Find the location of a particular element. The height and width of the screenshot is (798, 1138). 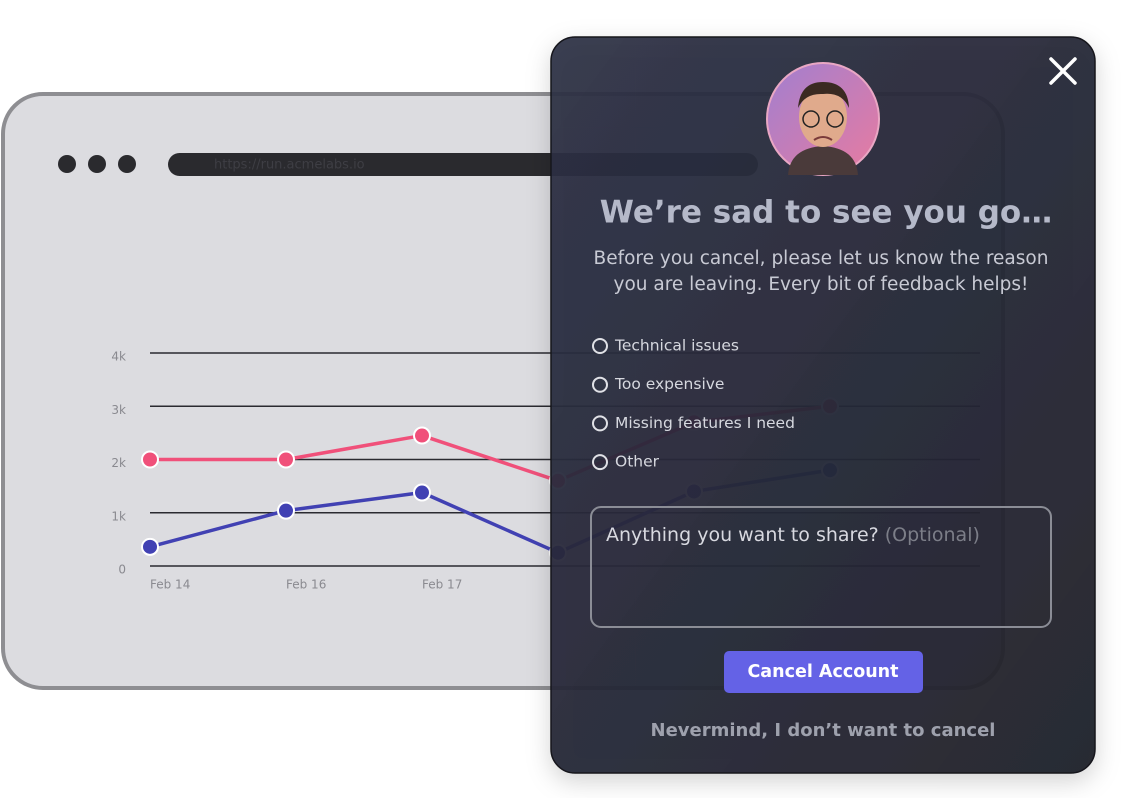

x-tick-label: Feb 17 is located at coordinates (442, 585).